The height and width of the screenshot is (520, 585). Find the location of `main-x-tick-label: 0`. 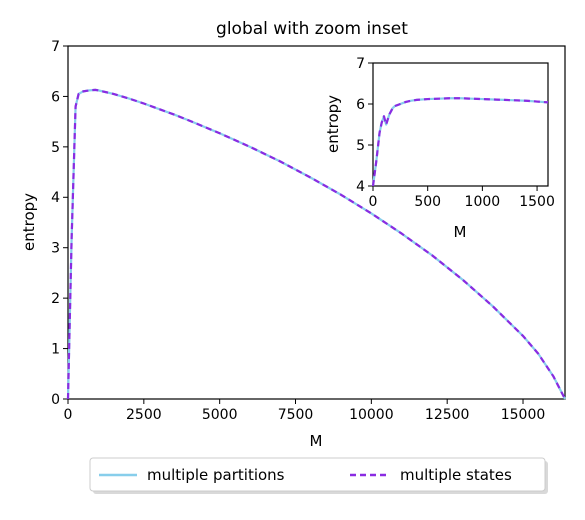

main-x-tick-label: 0 is located at coordinates (68, 415).